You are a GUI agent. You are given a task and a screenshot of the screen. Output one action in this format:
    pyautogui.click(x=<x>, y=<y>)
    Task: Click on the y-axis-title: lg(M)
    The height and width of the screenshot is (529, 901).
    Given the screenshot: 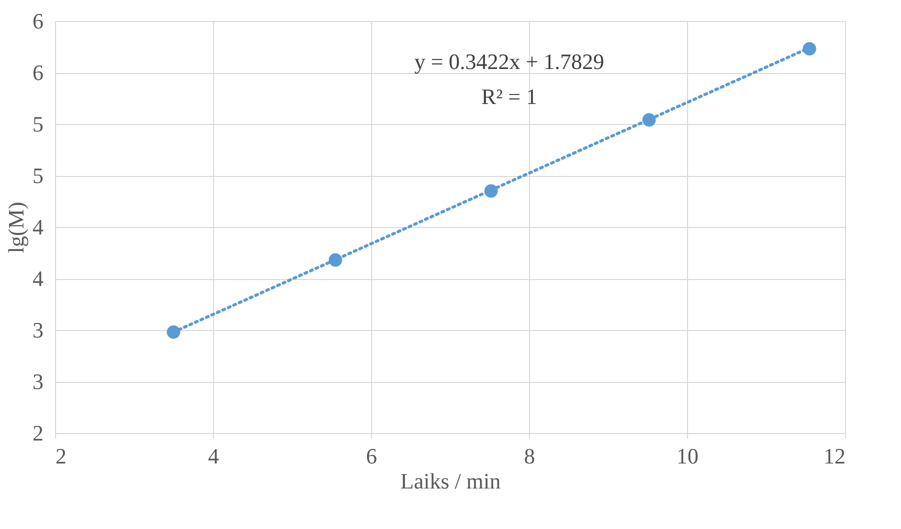 What is the action you would take?
    pyautogui.click(x=16, y=228)
    